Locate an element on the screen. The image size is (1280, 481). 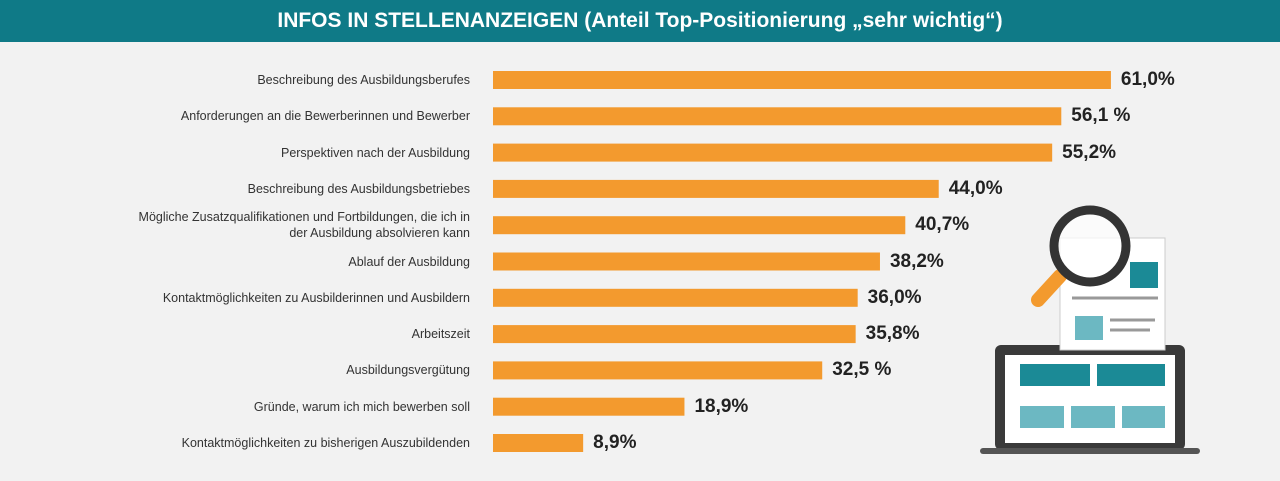
value-label: 40,7% is located at coordinates (942, 225).